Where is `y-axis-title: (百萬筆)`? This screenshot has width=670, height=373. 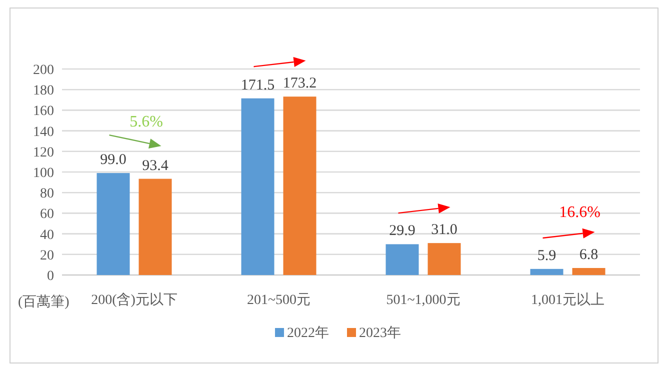 y-axis-title: (百萬筆) is located at coordinates (44, 302).